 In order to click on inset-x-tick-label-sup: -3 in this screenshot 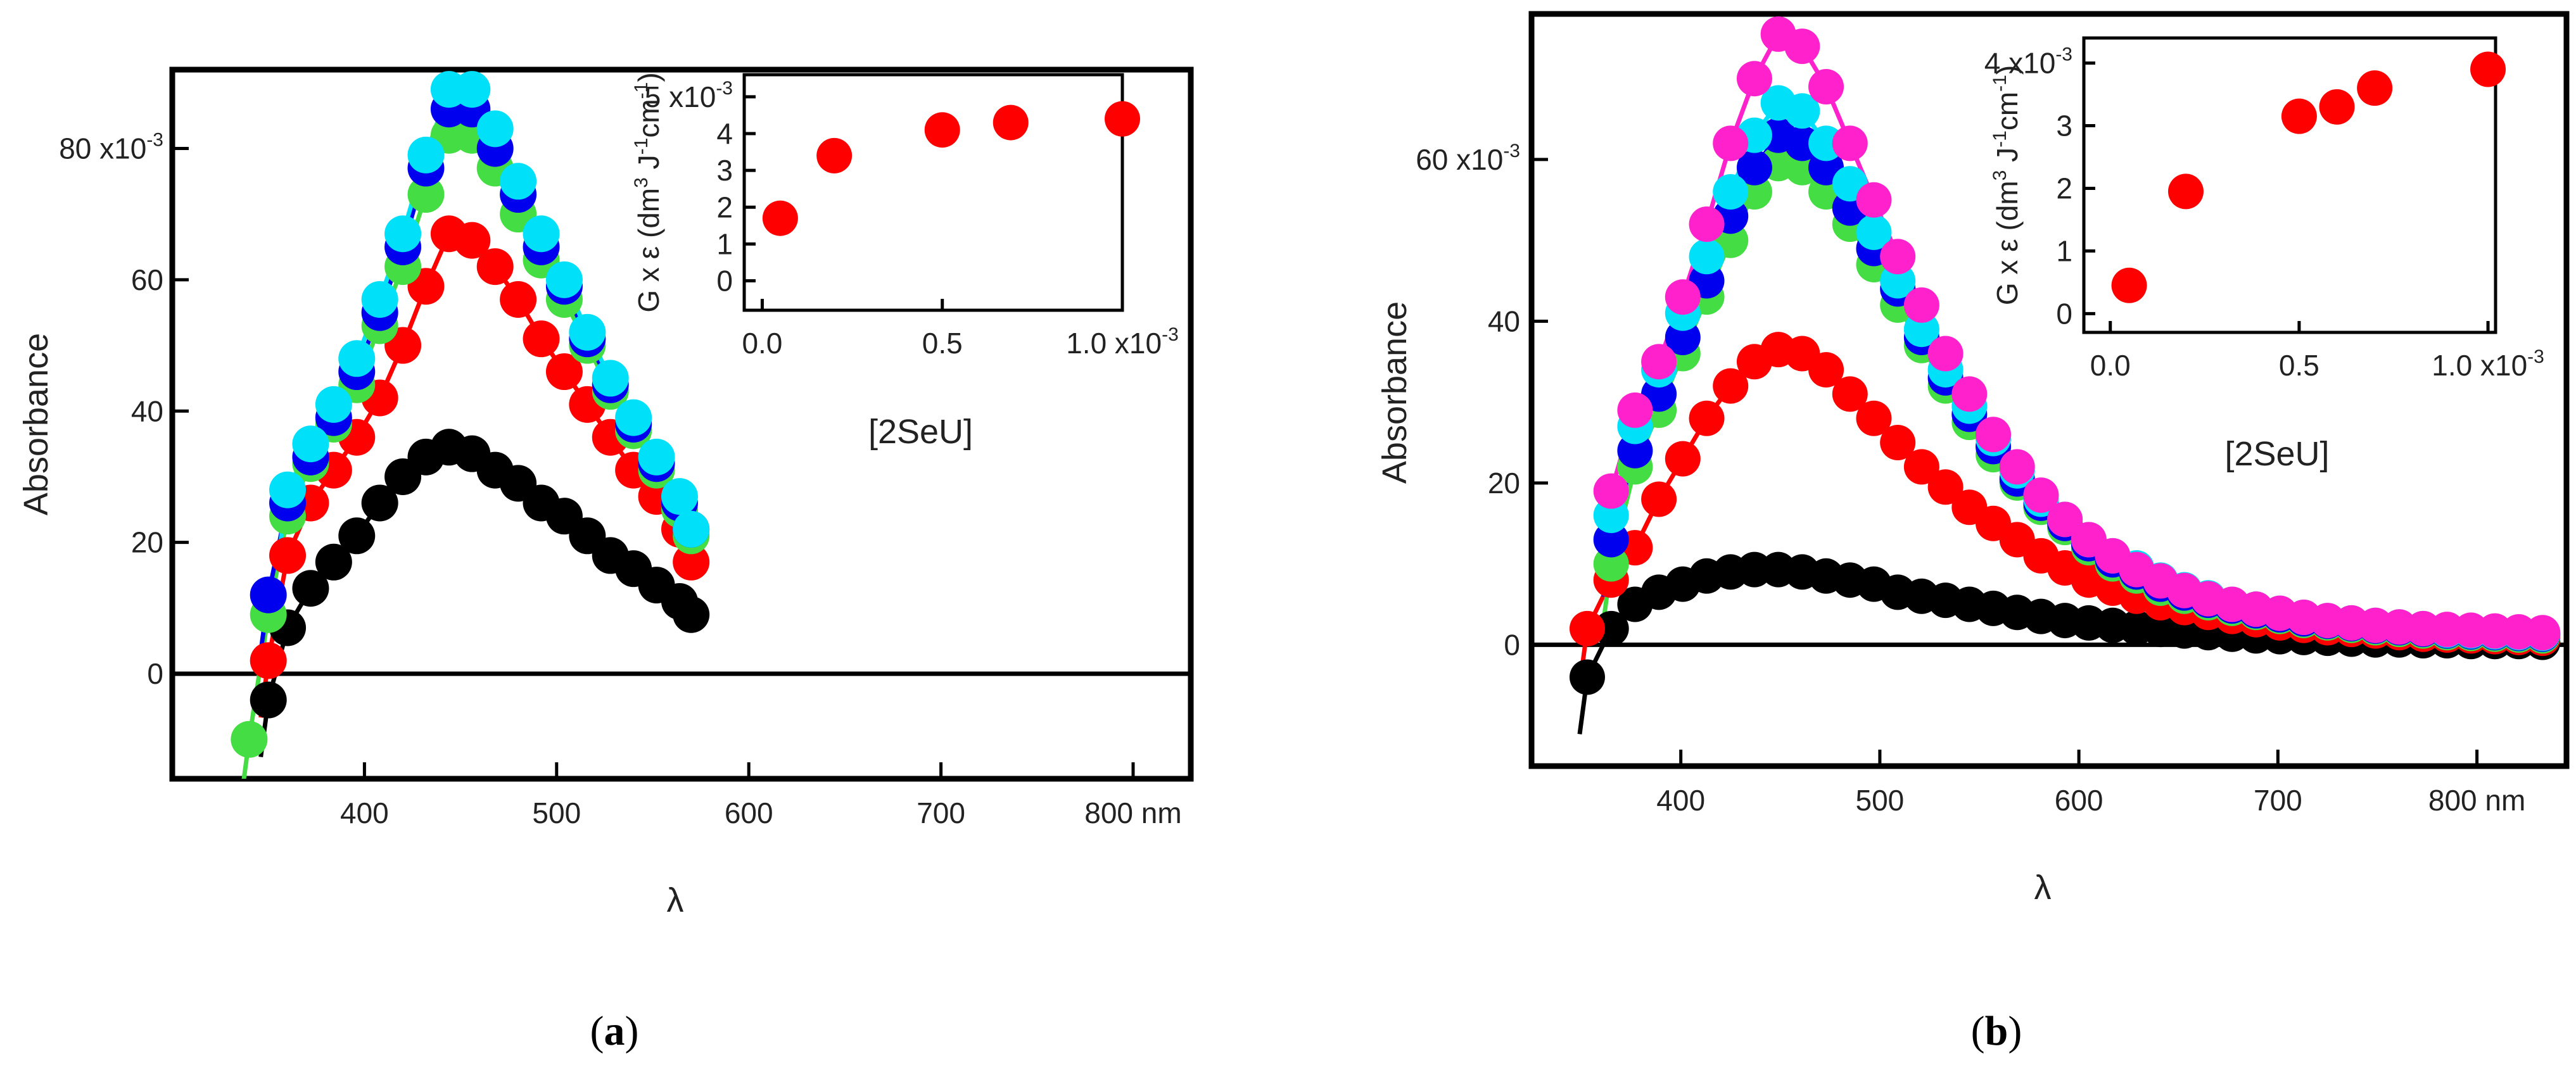, I will do `click(2535, 356)`.